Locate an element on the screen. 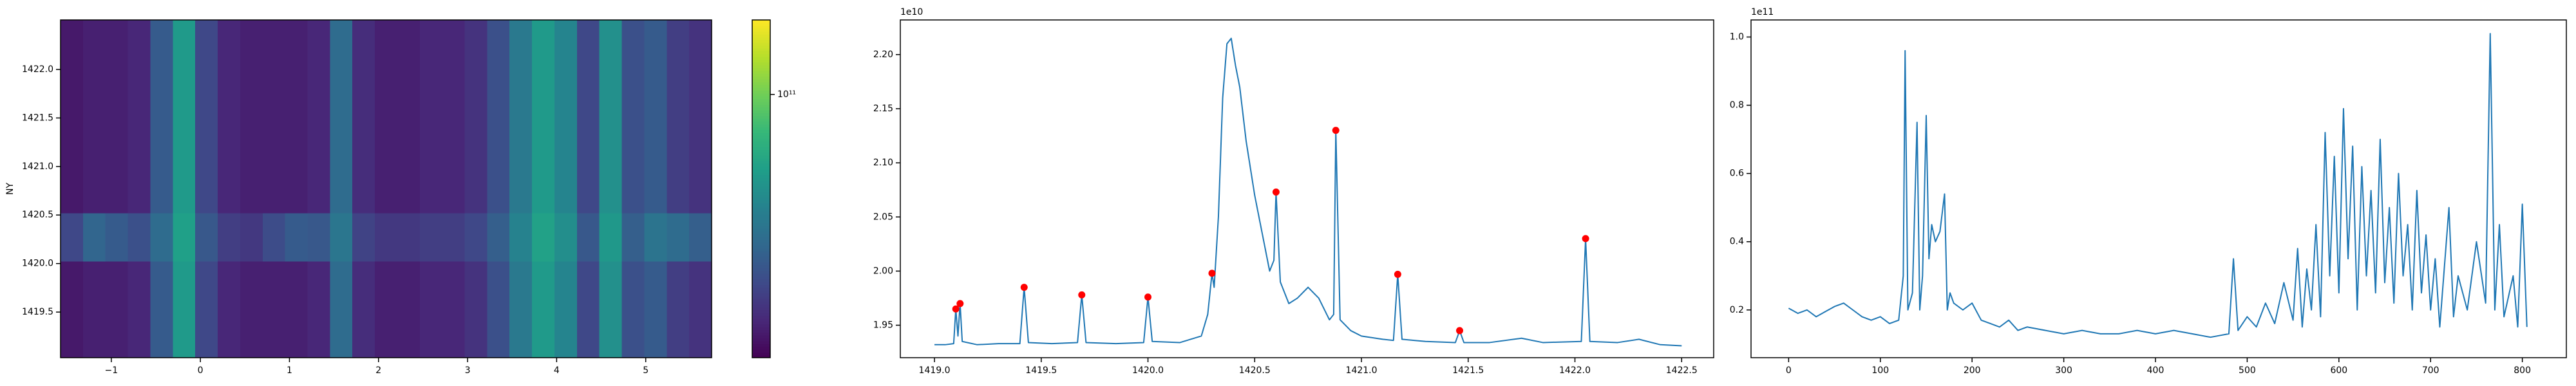  x-tick-label: 1422.5 is located at coordinates (1682, 370).